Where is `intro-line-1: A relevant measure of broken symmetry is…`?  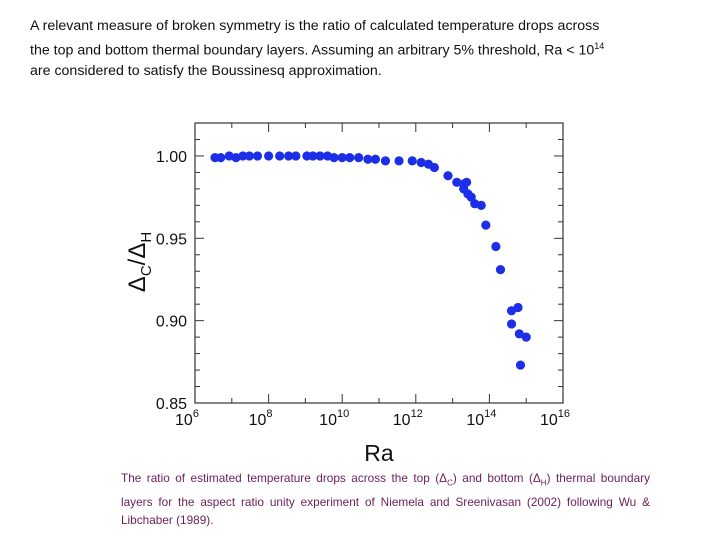
intro-line-1: A relevant measure of broken symmetry is… is located at coordinates (315, 26).